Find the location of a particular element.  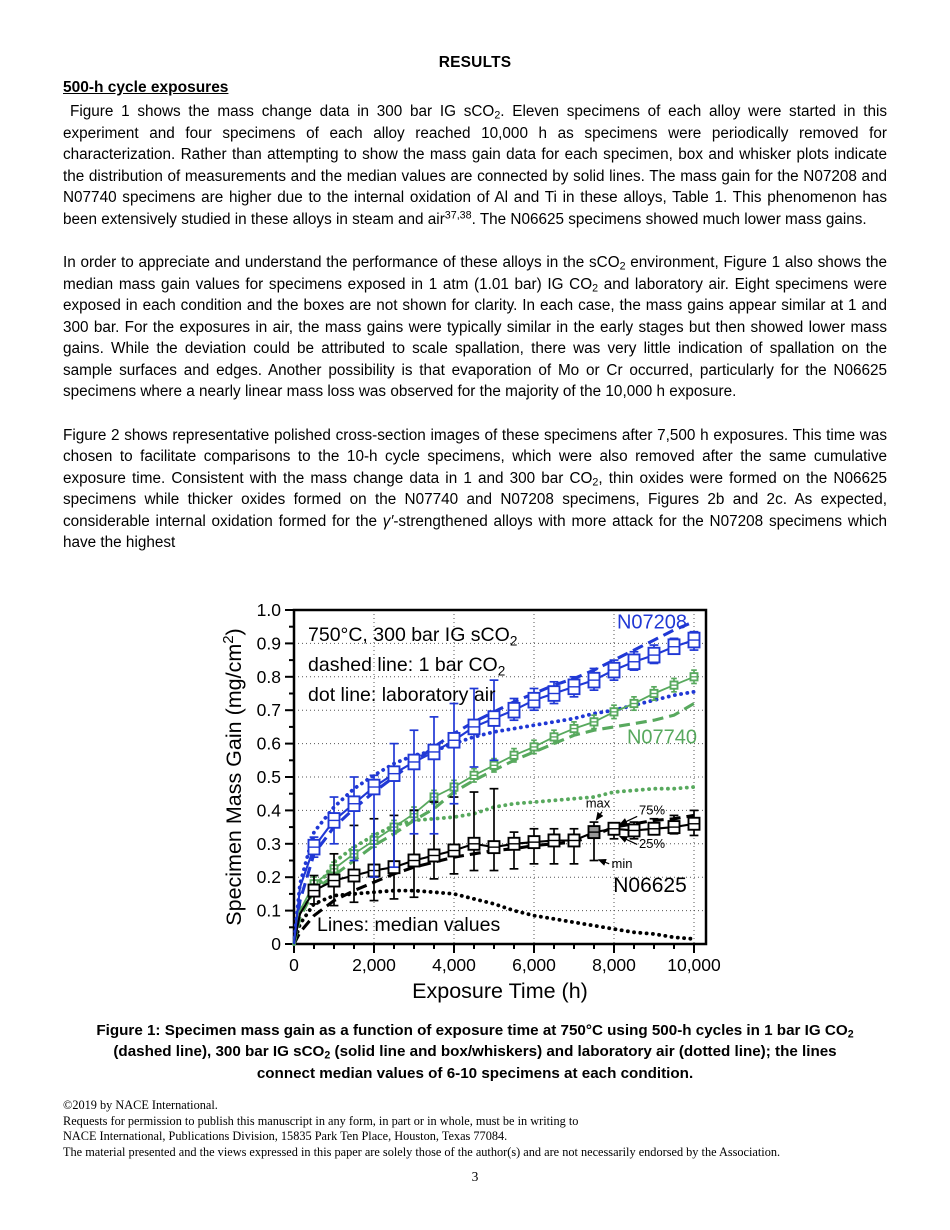

plot-title-line: dot line: laboratory air is located at coordinates (402, 695).